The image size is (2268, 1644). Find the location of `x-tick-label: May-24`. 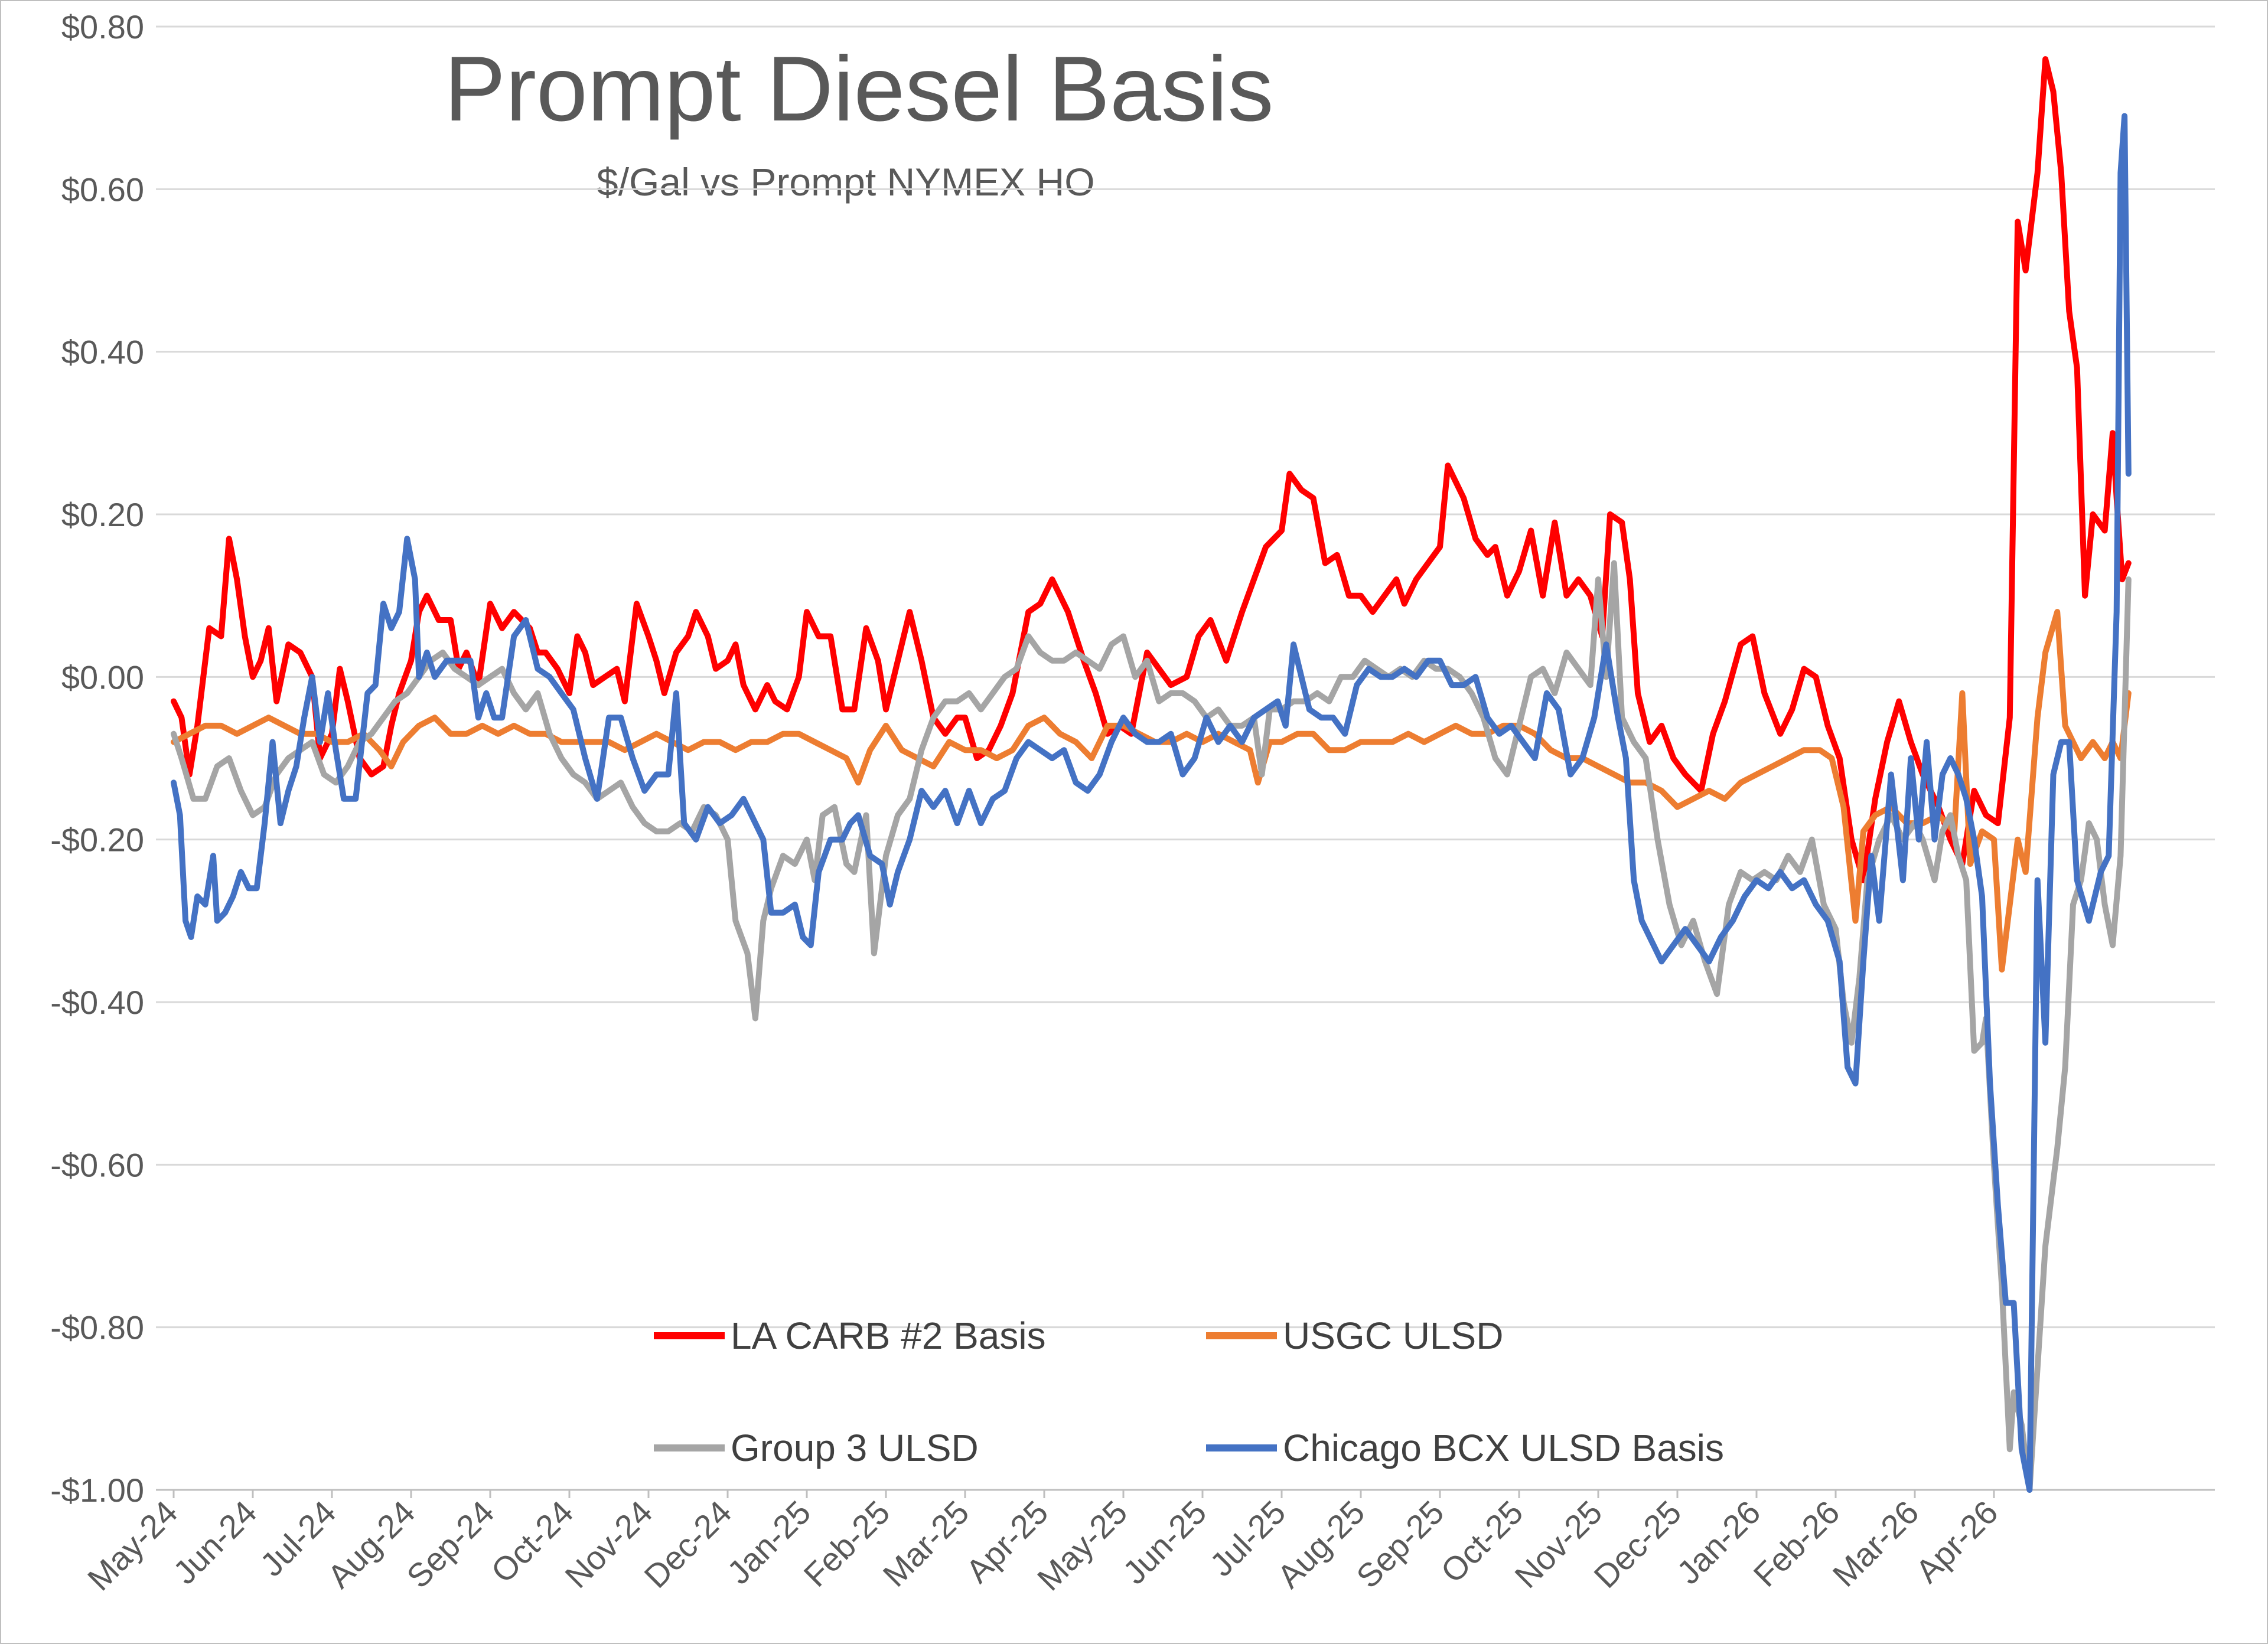

x-tick-label: May-24 is located at coordinates (132, 1546).